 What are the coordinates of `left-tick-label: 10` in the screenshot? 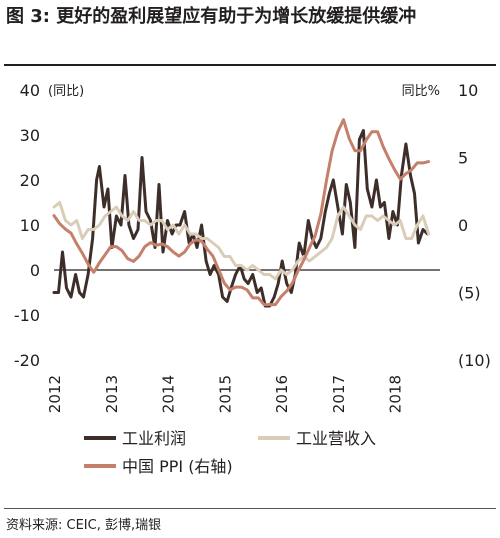 It's located at (30, 225).